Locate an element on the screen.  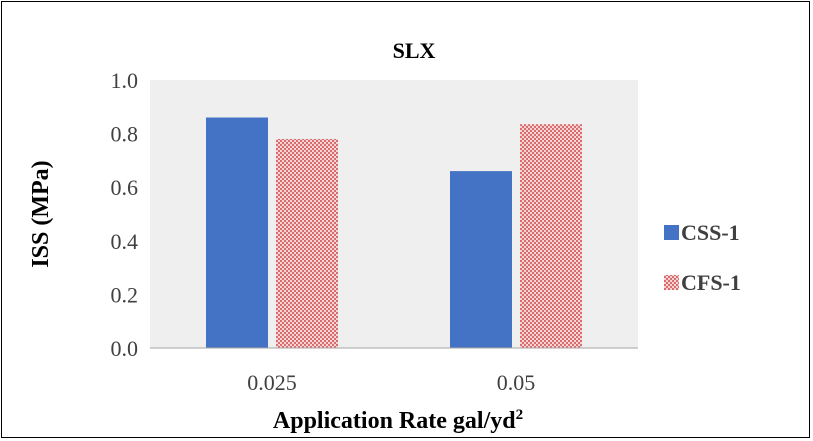
x-axis-label: Application Rate gal/yd2 is located at coordinates (398, 420).